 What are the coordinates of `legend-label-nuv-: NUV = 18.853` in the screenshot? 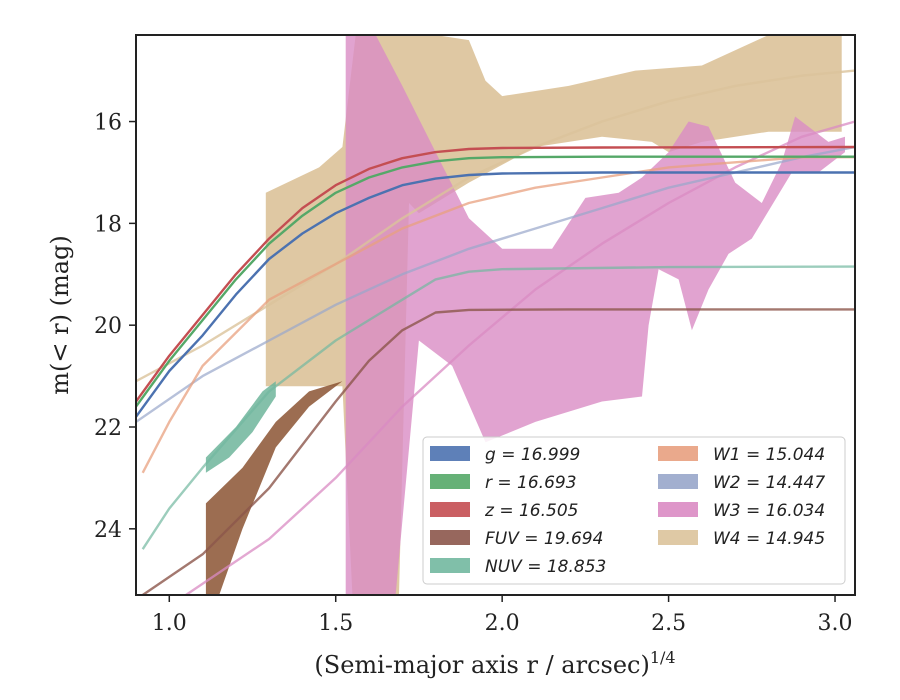 It's located at (545, 567).